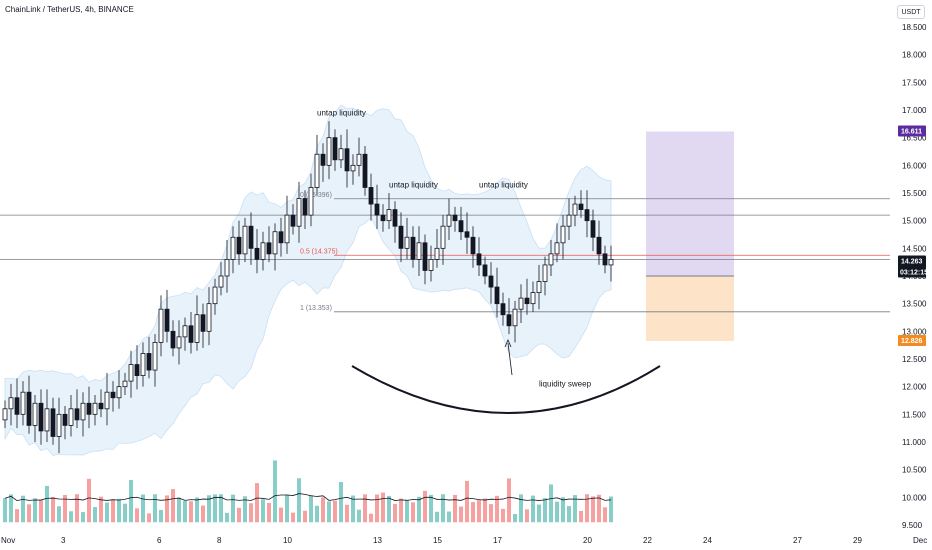 The width and height of the screenshot is (932, 550). Describe the element at coordinates (587, 540) in the screenshot. I see `x-tick-label: 20` at that location.